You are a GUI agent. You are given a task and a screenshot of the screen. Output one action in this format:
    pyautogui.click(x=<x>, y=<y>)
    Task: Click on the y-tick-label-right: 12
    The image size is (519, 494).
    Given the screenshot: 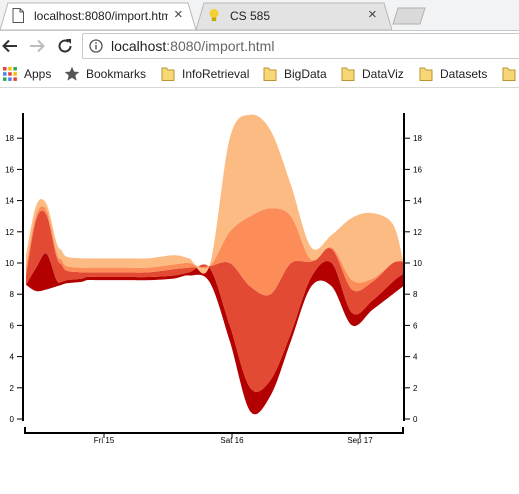 What is the action you would take?
    pyautogui.click(x=417, y=232)
    